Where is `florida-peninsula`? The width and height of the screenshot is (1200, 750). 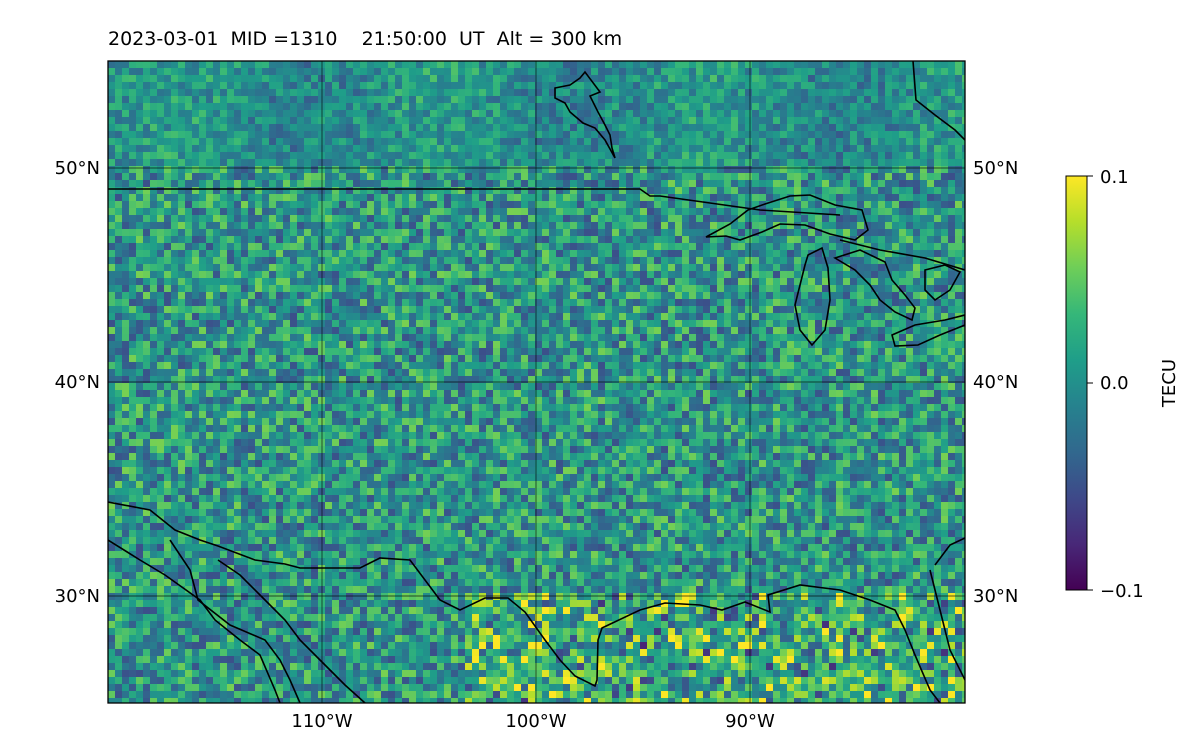 florida-peninsula is located at coordinates (949, 551).